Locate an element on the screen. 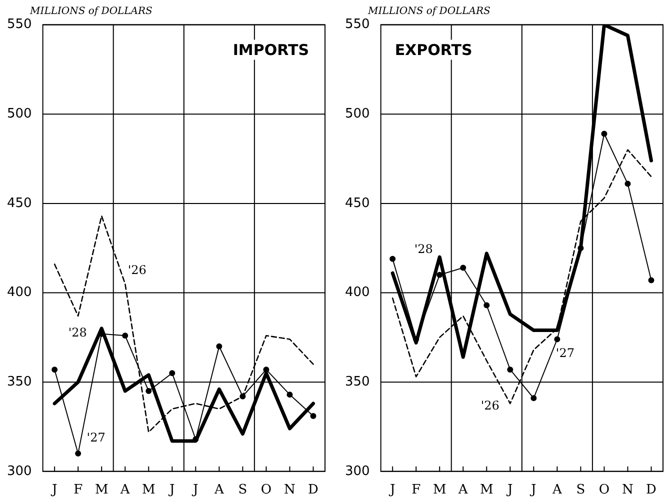  text: EXPORTS is located at coordinates (433, 49).